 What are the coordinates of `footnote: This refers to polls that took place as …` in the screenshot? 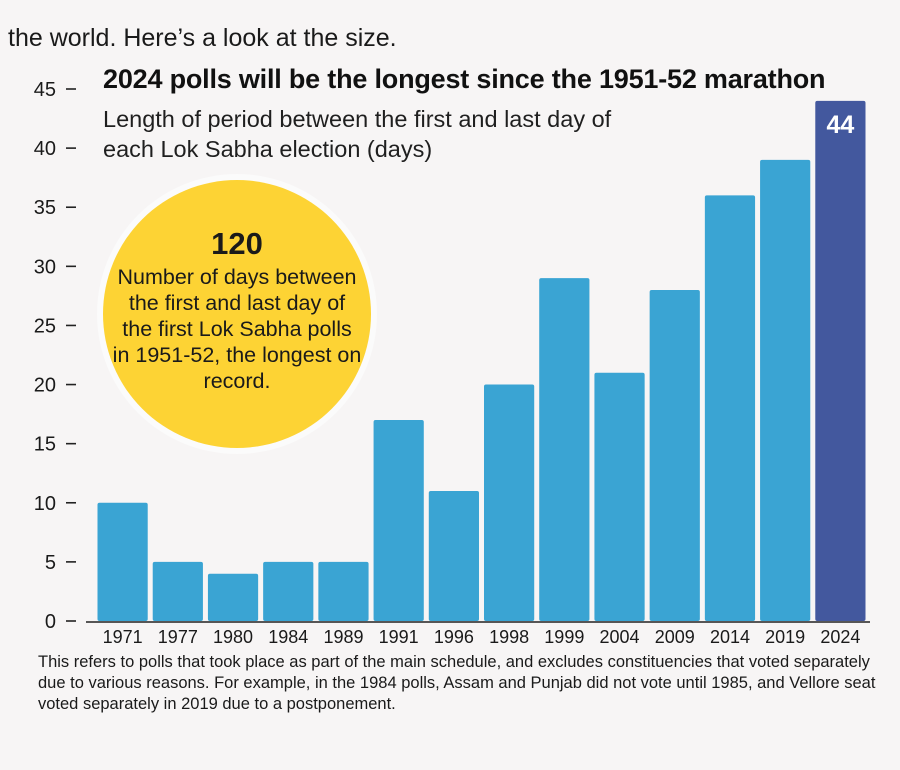 It's located at (457, 683).